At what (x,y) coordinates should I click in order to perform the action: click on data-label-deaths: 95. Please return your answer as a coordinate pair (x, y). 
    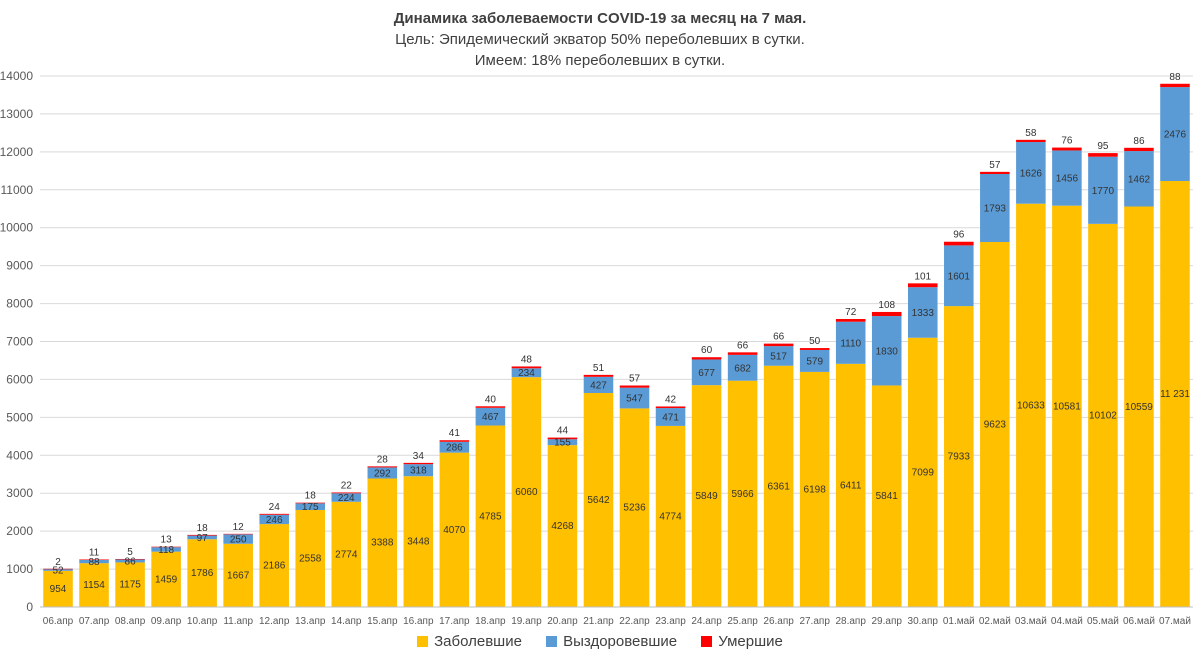
    Looking at the image, I should click on (1103, 146).